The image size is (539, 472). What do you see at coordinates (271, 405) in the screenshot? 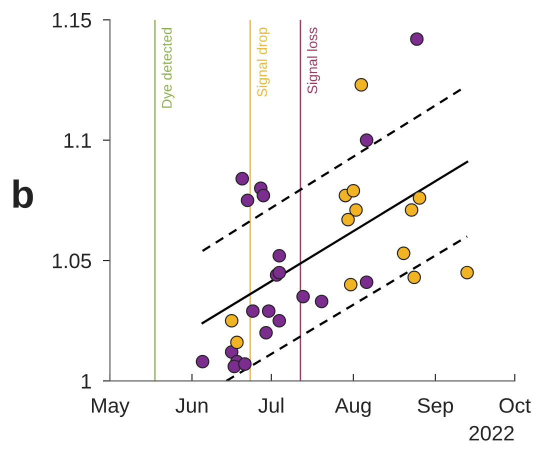
I see `x-tick-label: Jul` at bounding box center [271, 405].